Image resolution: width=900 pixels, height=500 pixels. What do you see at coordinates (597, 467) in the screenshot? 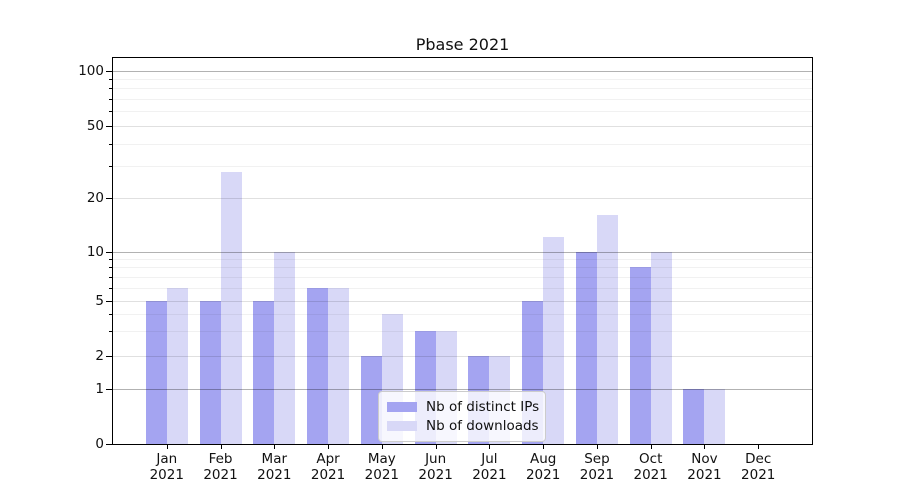
I see `x-tick-label-sep: Sep 2021` at bounding box center [597, 467].